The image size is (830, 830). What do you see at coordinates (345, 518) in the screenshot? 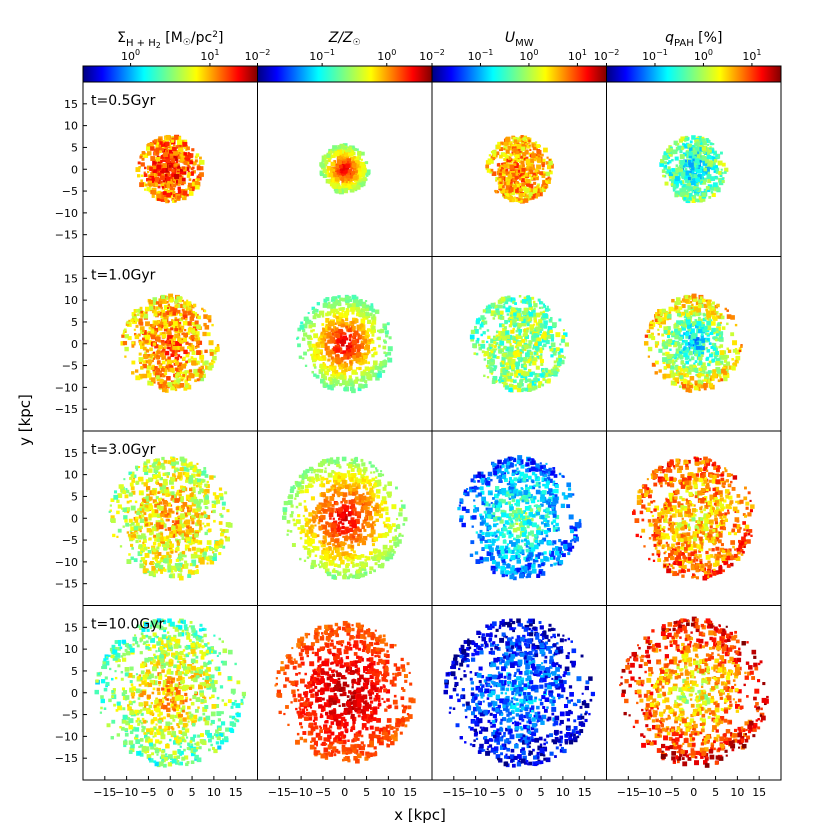
I see `panel-r3-c2` at bounding box center [345, 518].